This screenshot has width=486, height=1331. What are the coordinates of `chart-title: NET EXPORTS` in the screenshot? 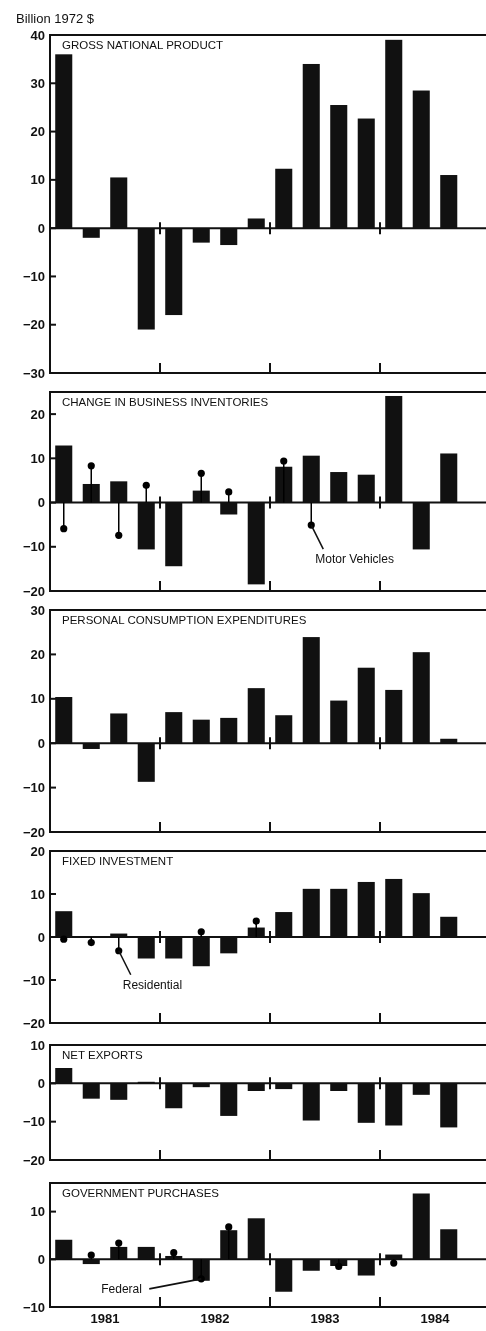 It's located at (103, 1055).